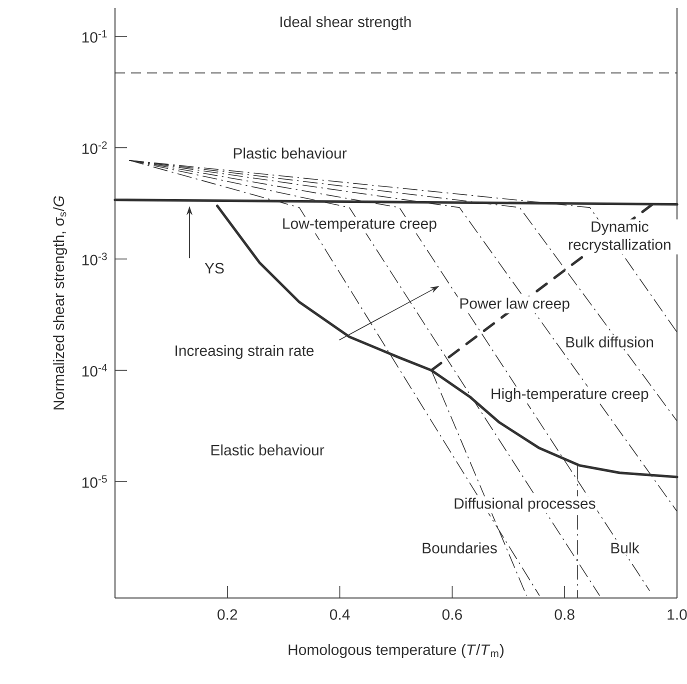  Describe the element at coordinates (245, 351) in the screenshot. I see `annotation: Increasing strain rate` at that location.